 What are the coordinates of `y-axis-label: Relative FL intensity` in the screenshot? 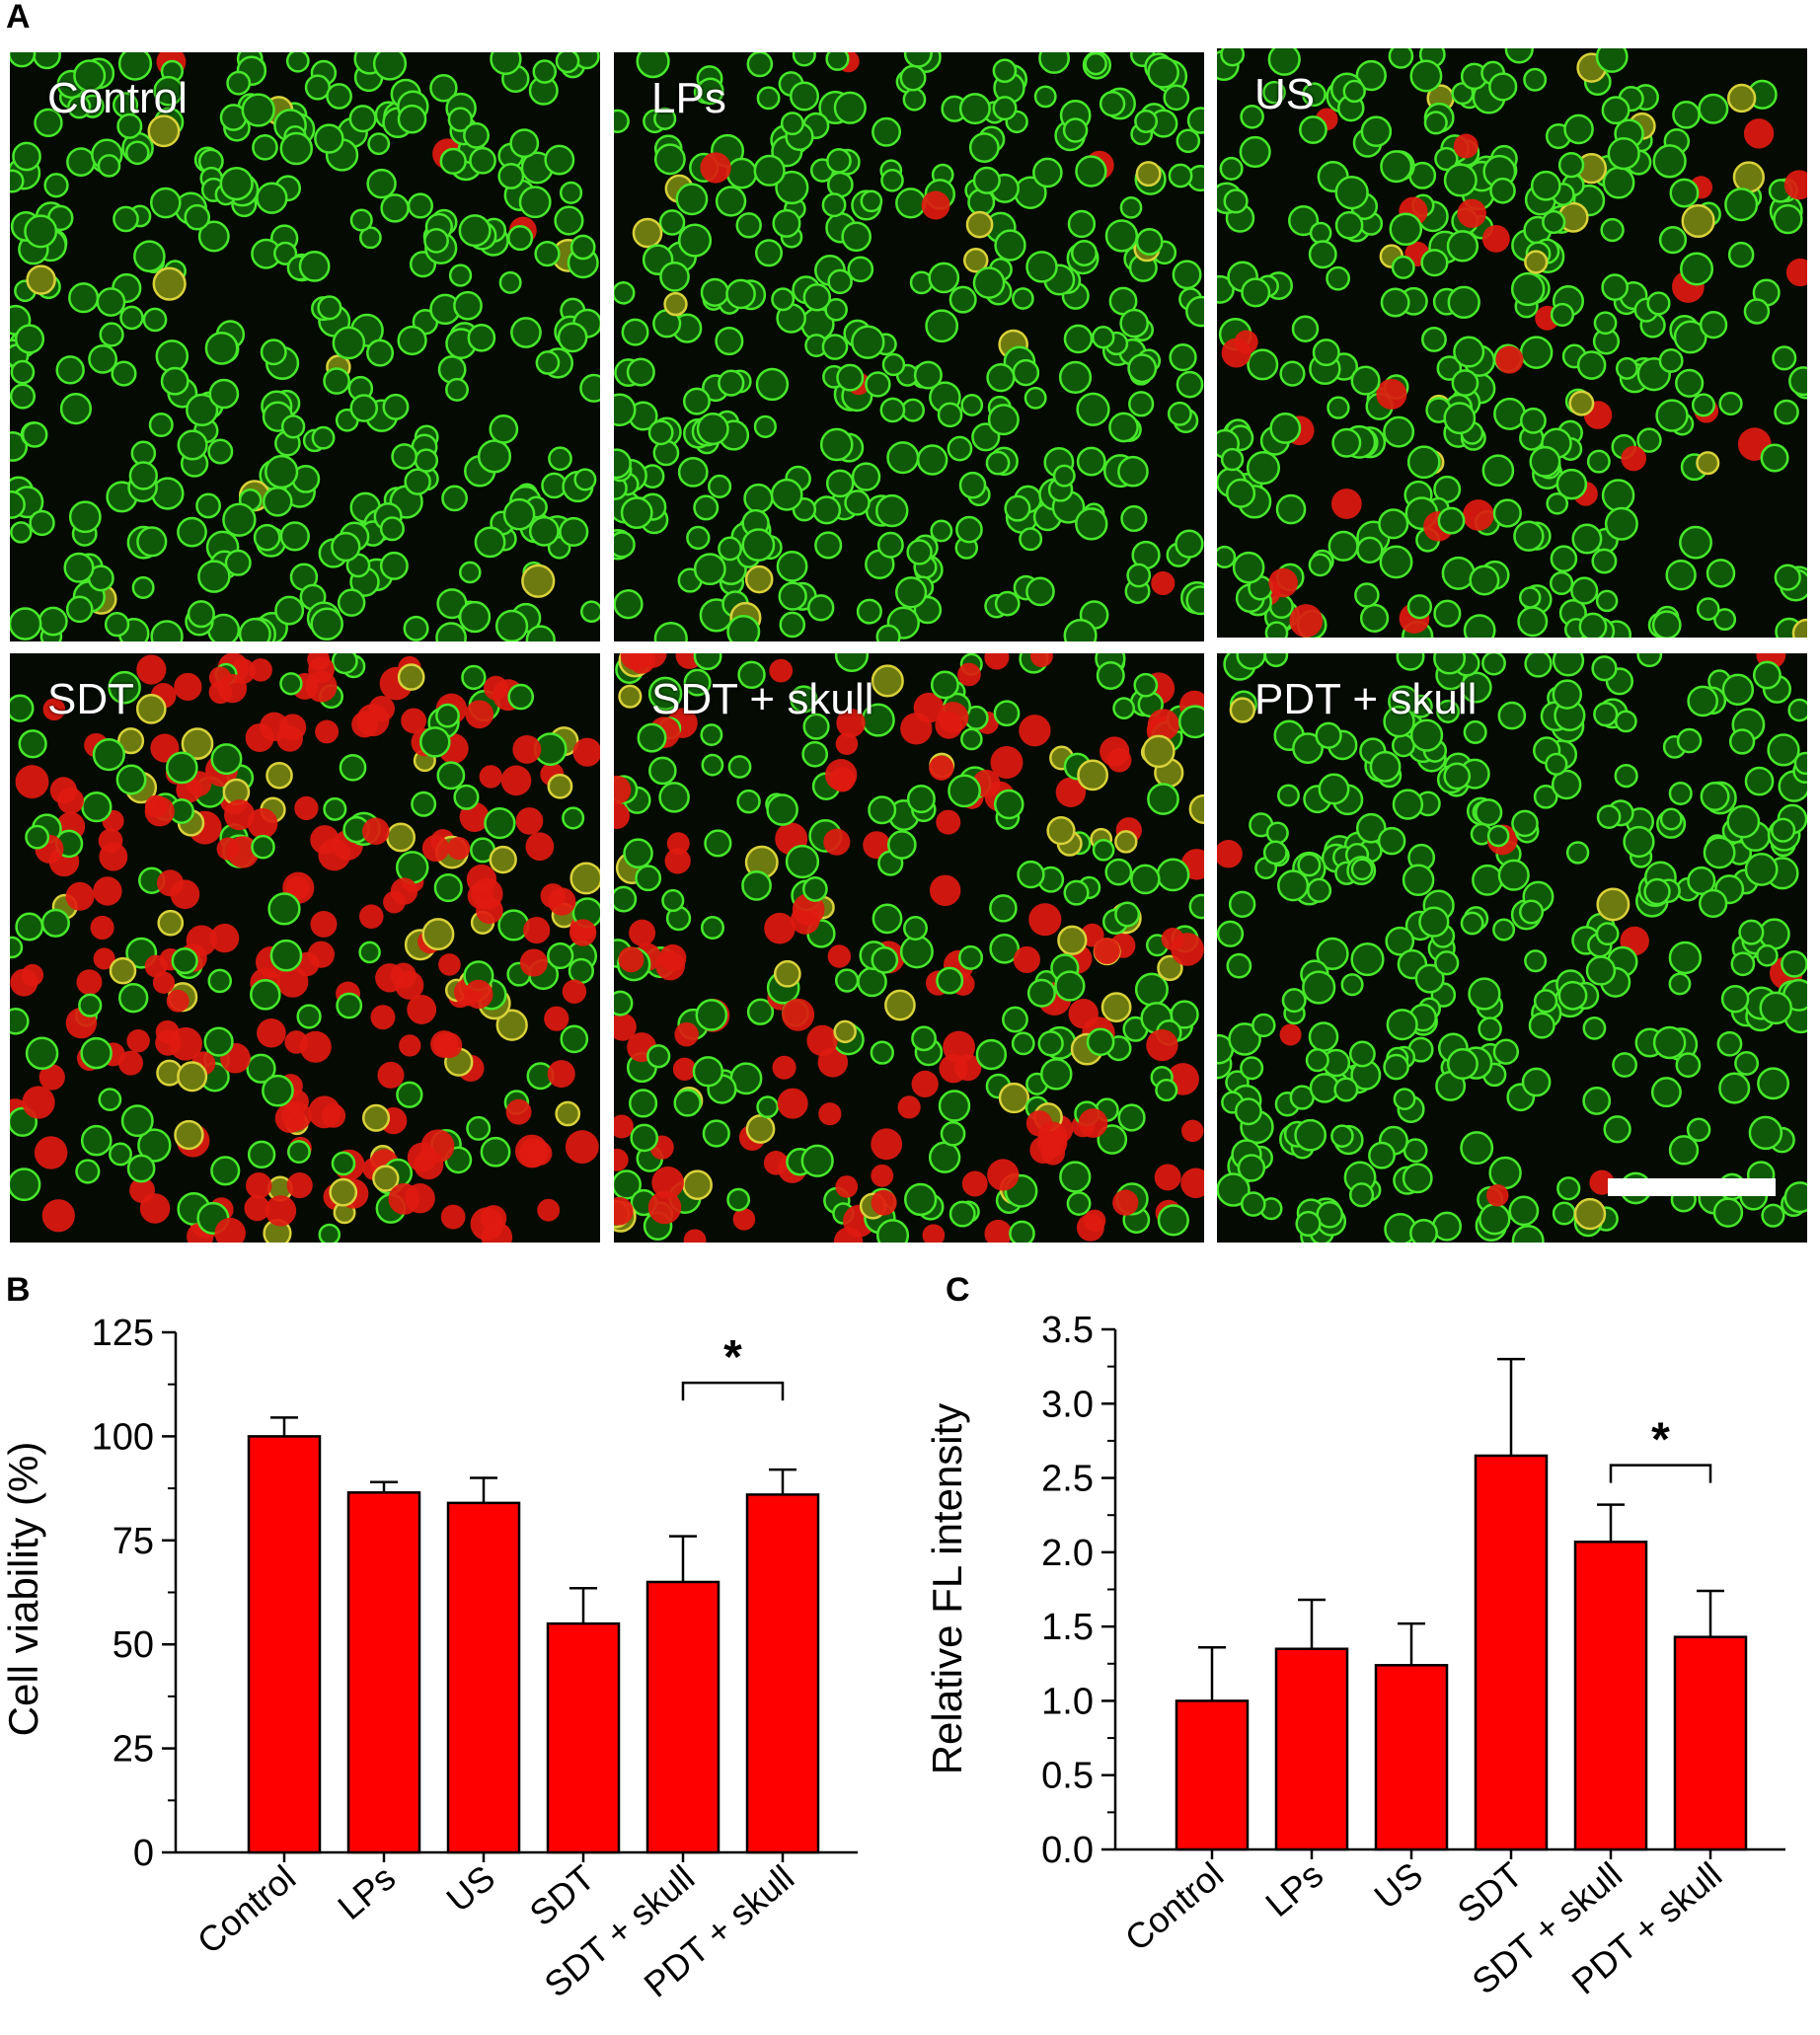 It's located at (947, 1589).